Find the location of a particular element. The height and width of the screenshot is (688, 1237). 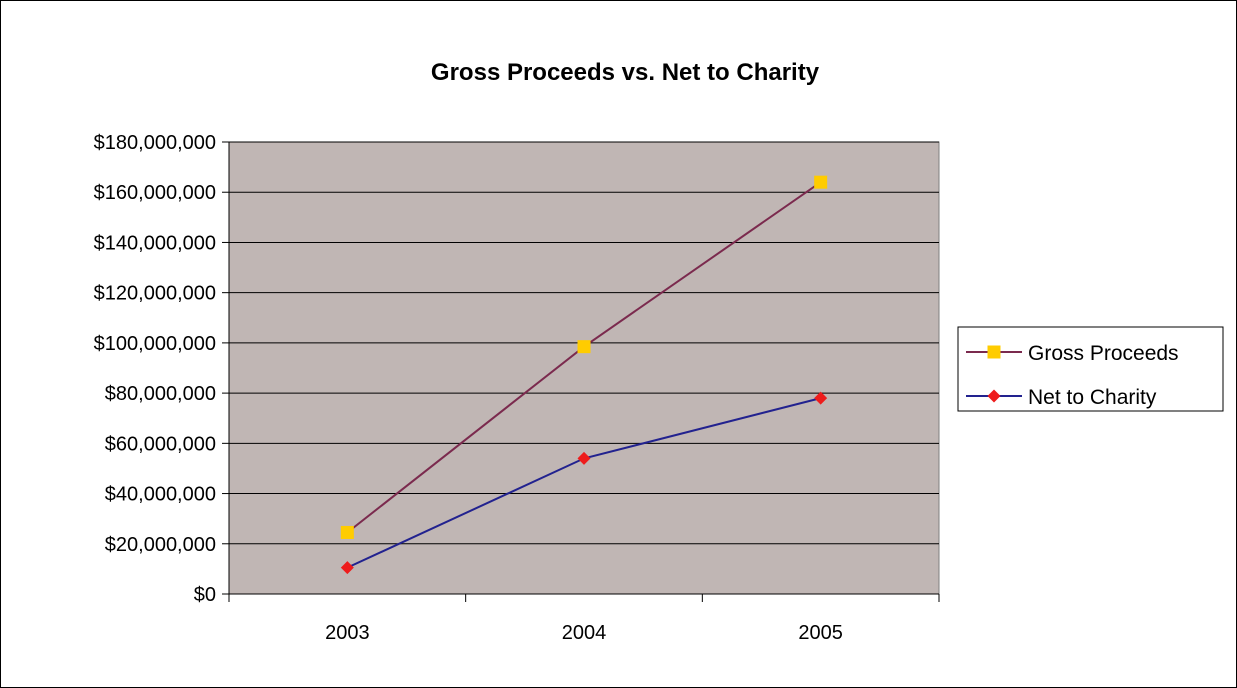

y-tick-label: $60,000,000 is located at coordinates (160, 444).